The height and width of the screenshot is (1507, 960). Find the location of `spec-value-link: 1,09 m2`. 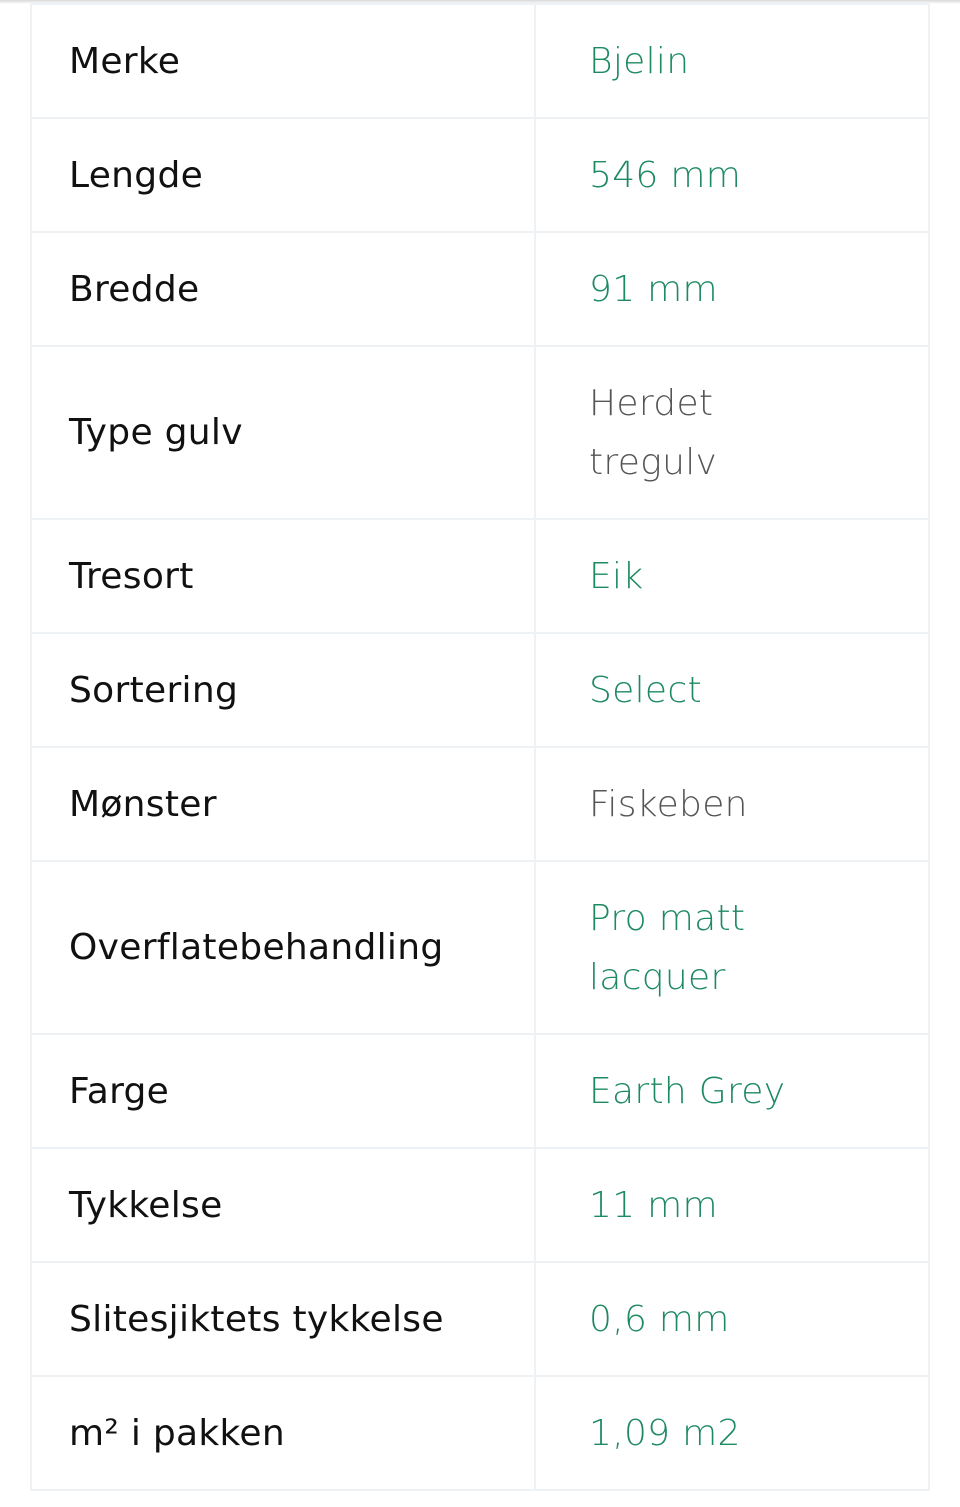

spec-value-link: 1,09 m2 is located at coordinates (665, 1433).